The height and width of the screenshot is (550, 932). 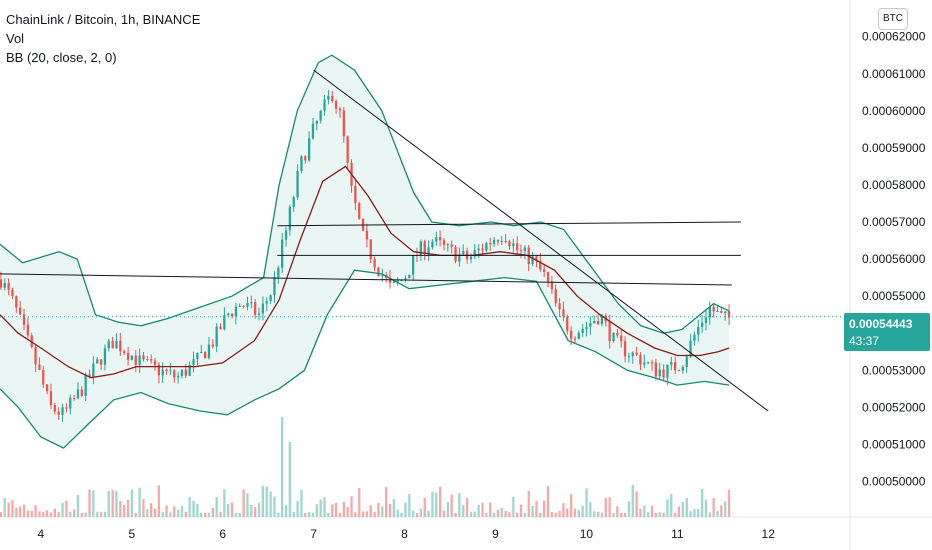 What do you see at coordinates (894, 74) in the screenshot?
I see `price-tick-label: 0.00061000` at bounding box center [894, 74].